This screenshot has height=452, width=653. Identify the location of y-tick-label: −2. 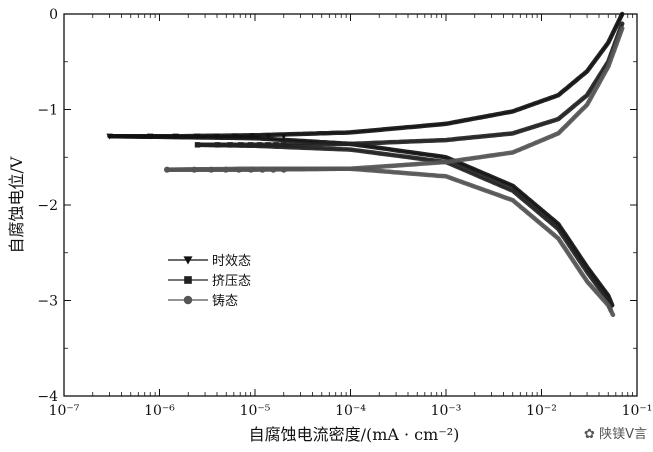
(47, 206).